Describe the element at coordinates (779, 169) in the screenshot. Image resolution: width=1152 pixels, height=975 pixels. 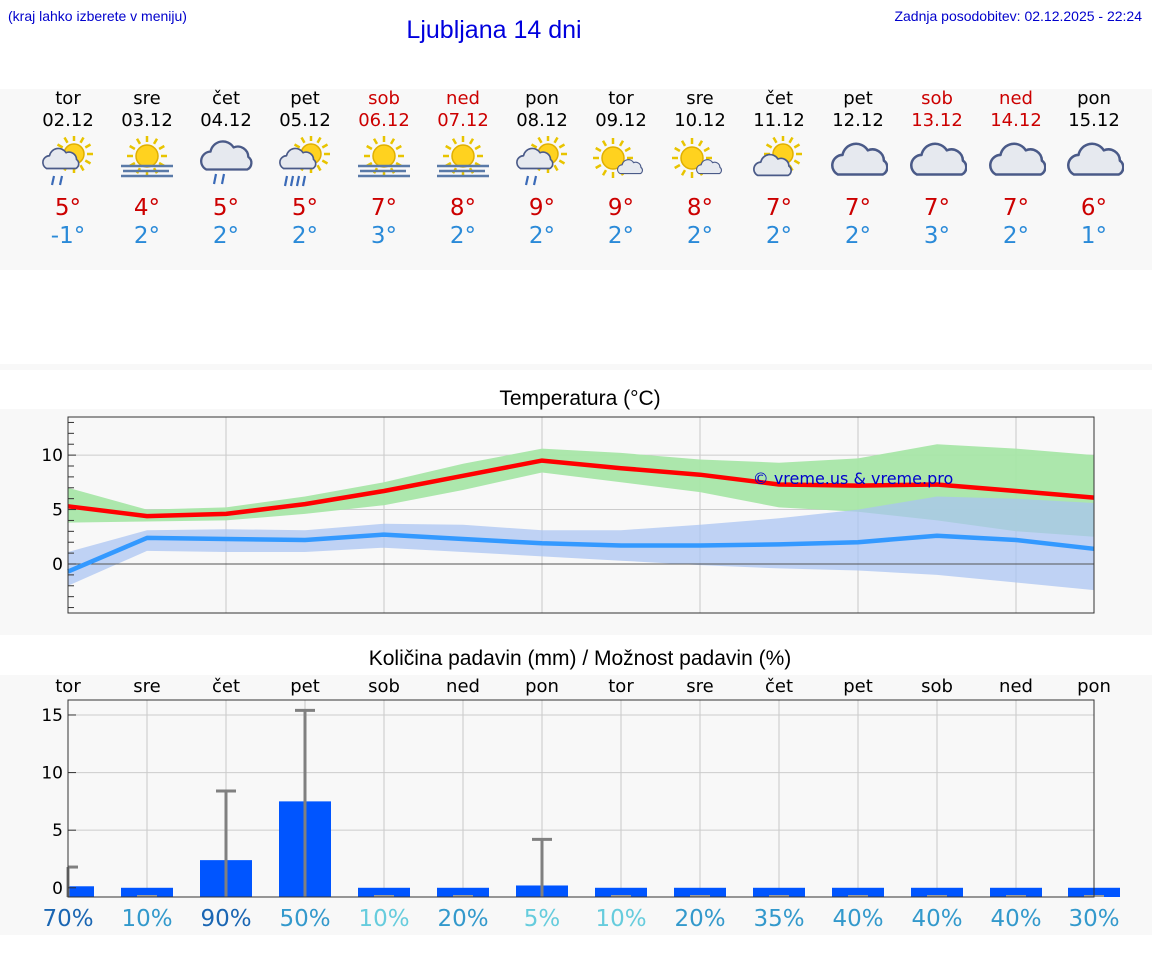
I see `forecast-day: čet 11.12 7° 2°` at that location.